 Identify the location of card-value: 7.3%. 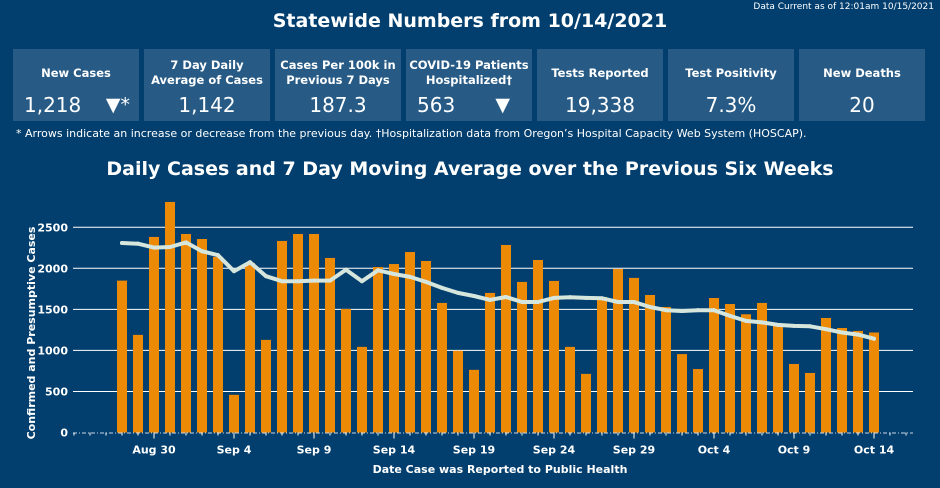
(731, 105).